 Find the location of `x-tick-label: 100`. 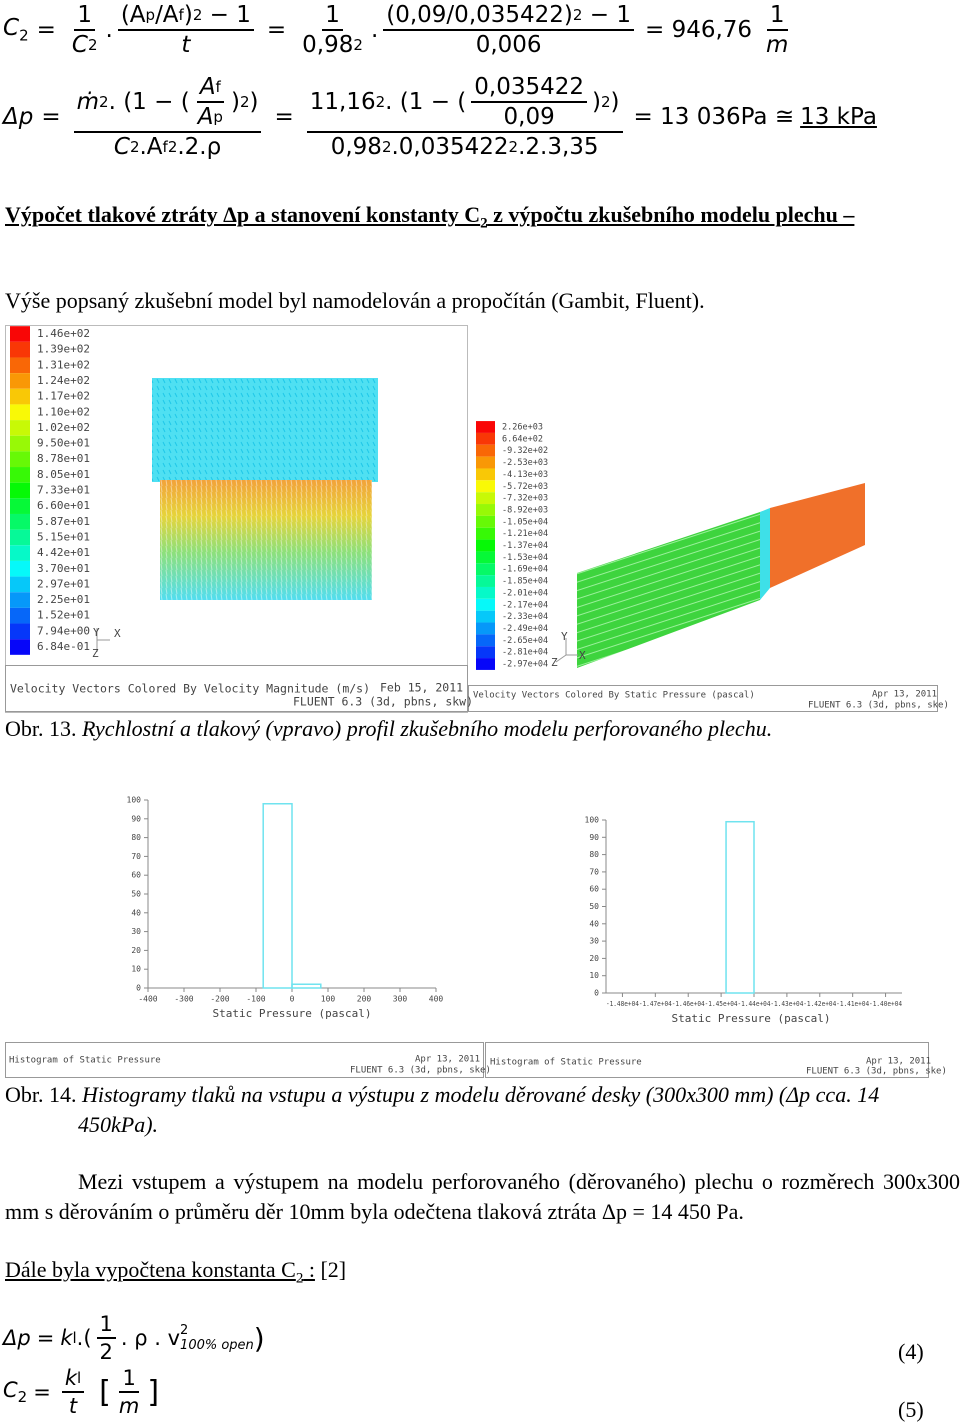

x-tick-label: 100 is located at coordinates (328, 999).